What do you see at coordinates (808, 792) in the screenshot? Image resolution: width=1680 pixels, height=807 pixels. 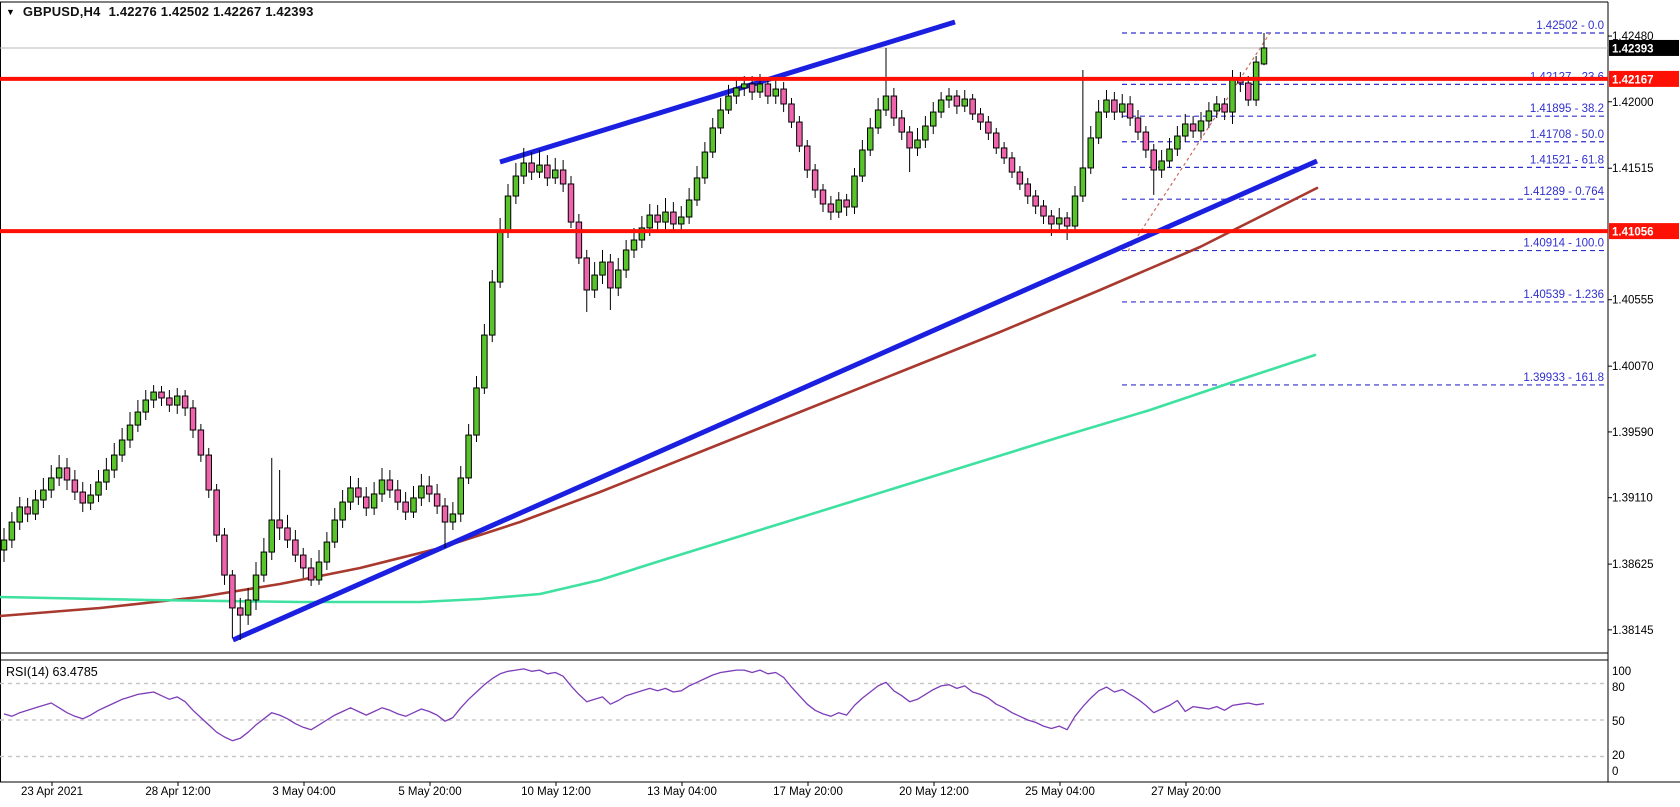 I see `time-axis-label-6: 17 May 20:00` at bounding box center [808, 792].